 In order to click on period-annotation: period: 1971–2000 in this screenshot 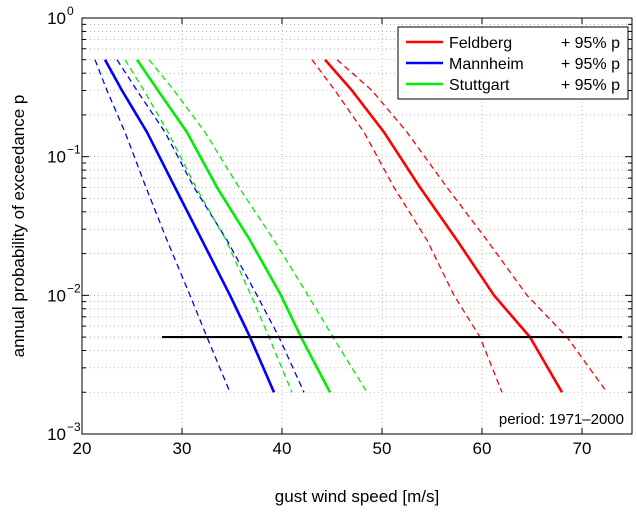, I will do `click(561, 419)`.